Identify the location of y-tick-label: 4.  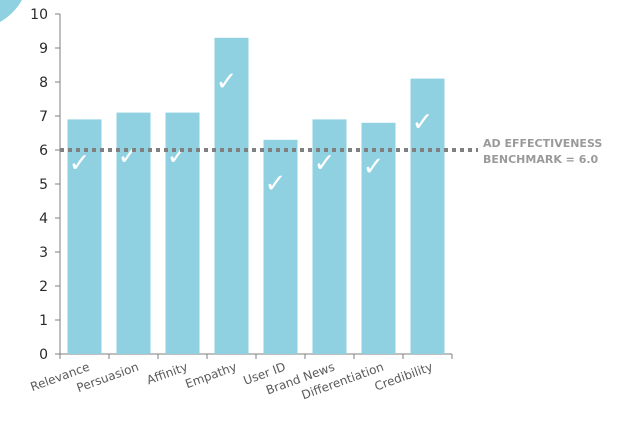
(43, 219).